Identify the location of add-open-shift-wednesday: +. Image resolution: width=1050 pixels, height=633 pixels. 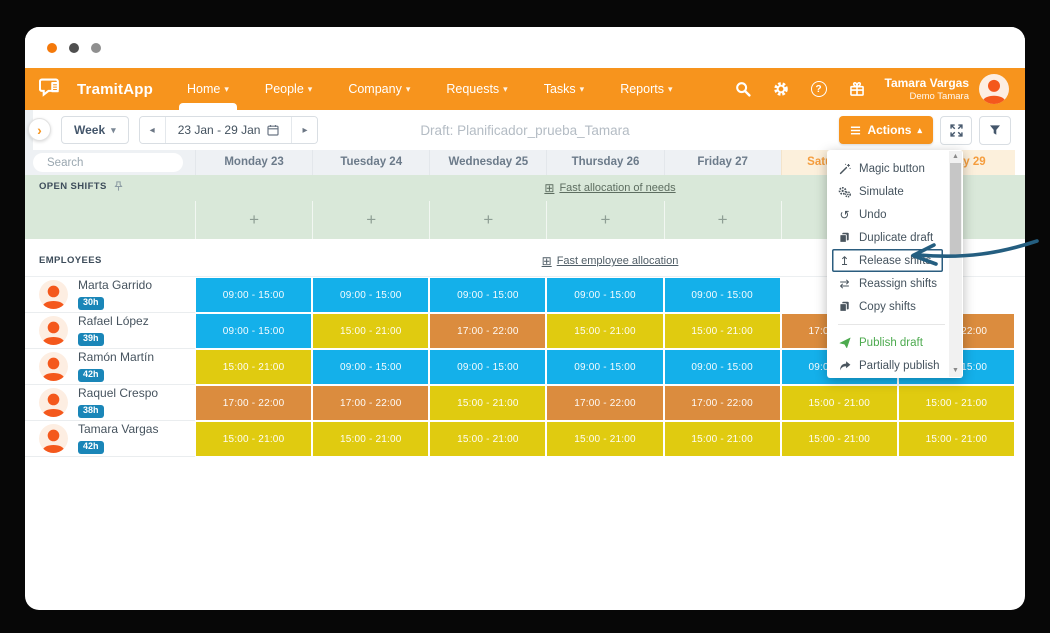
(487, 220).